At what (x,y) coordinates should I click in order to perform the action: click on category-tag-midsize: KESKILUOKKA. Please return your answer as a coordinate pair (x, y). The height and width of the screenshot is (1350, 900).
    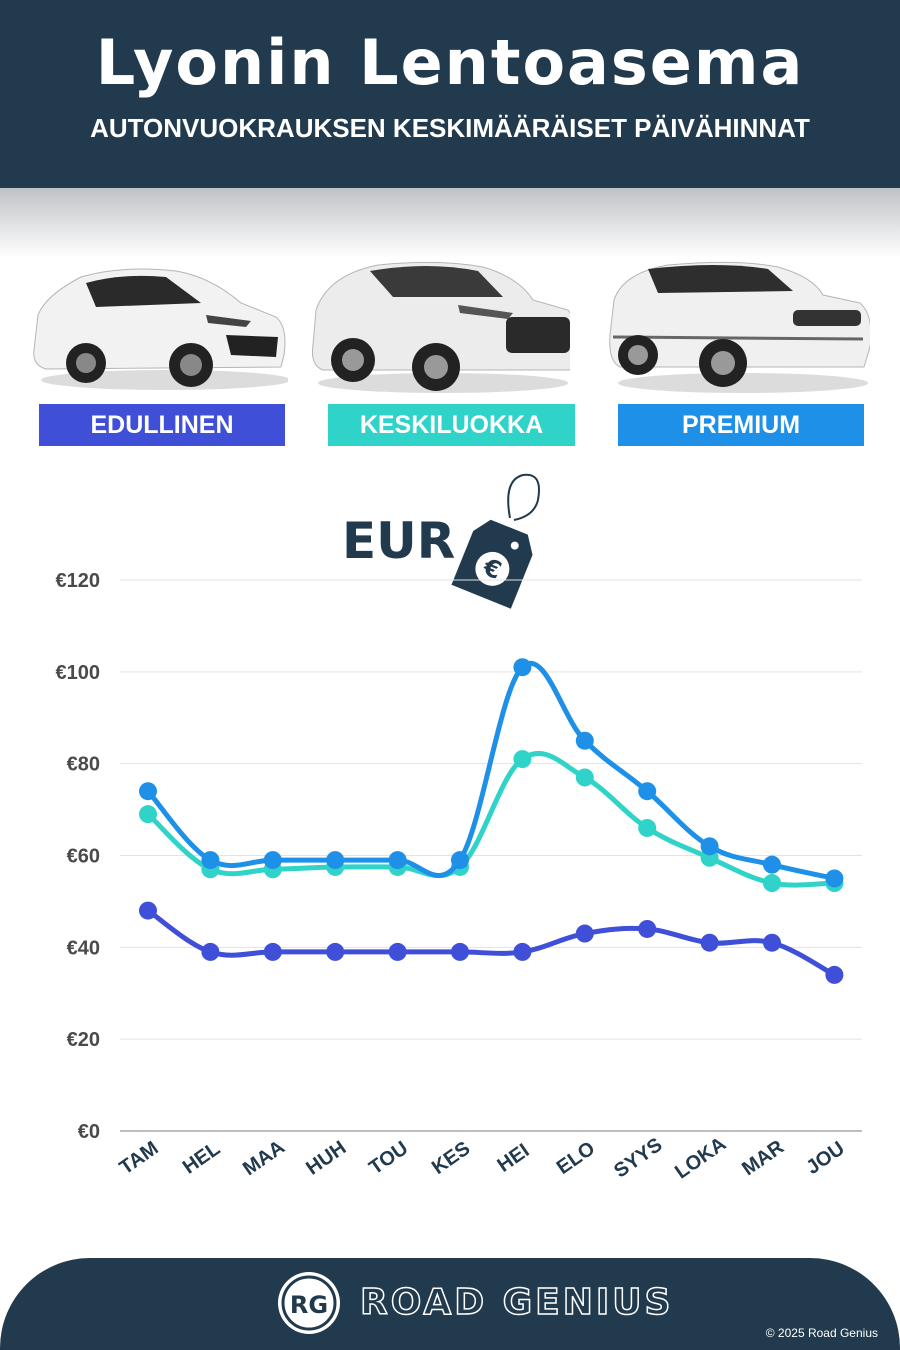
    Looking at the image, I should click on (451, 425).